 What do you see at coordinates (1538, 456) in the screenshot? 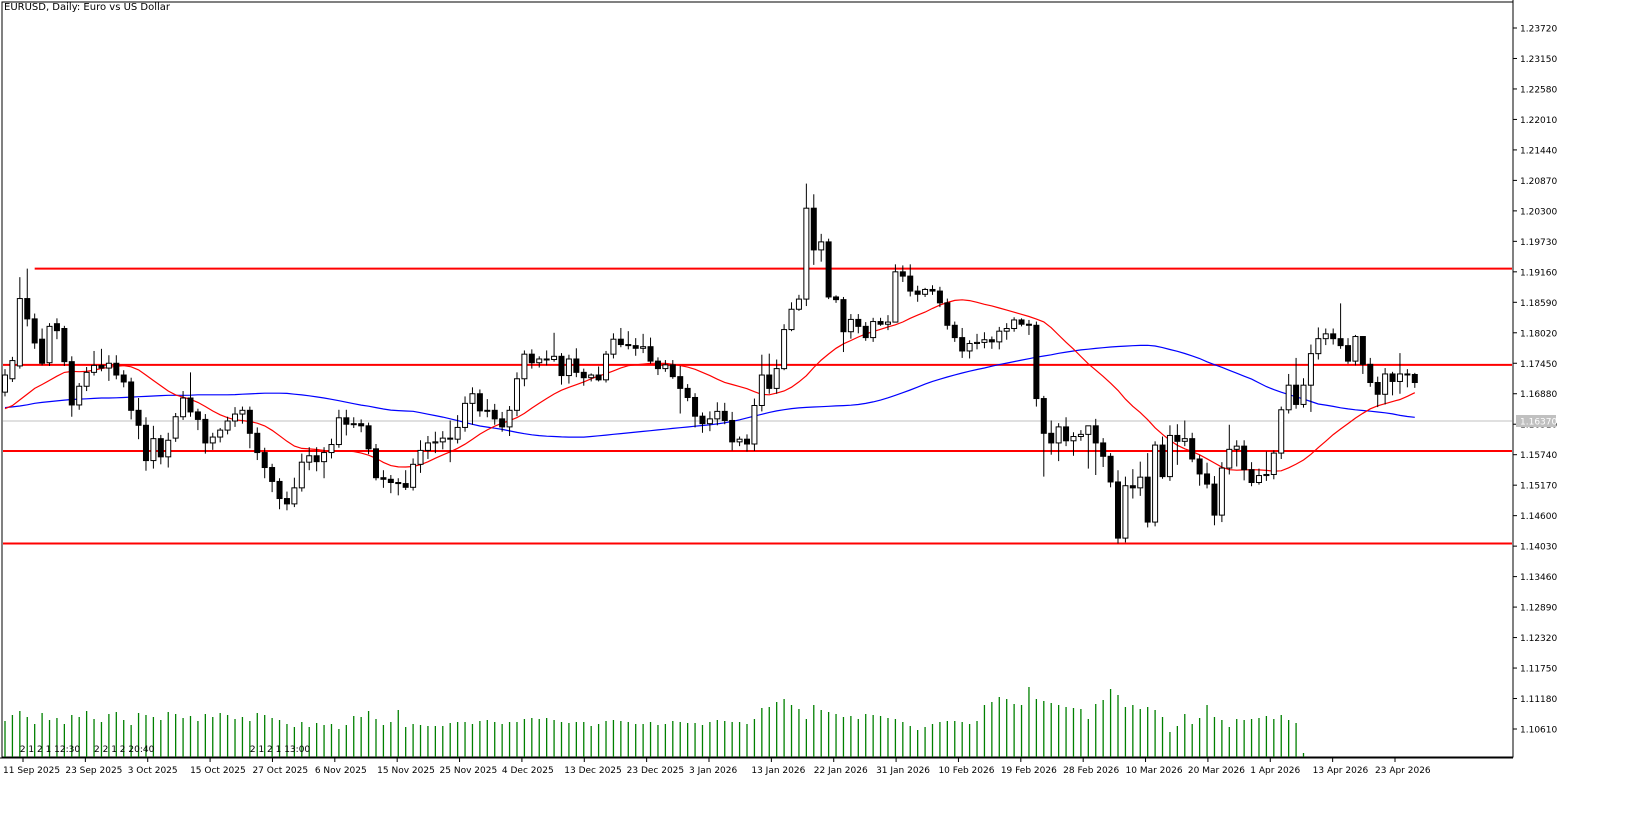
I see `y-tick-label: 1.15740` at bounding box center [1538, 456].